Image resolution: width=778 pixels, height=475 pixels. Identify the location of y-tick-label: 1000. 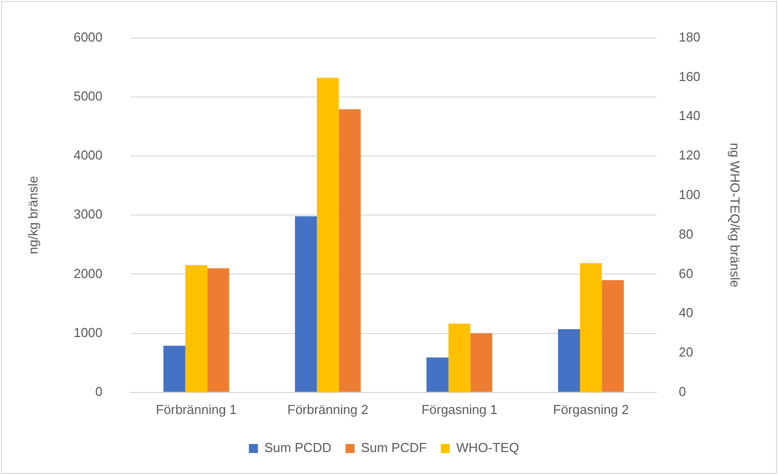
(88, 332).